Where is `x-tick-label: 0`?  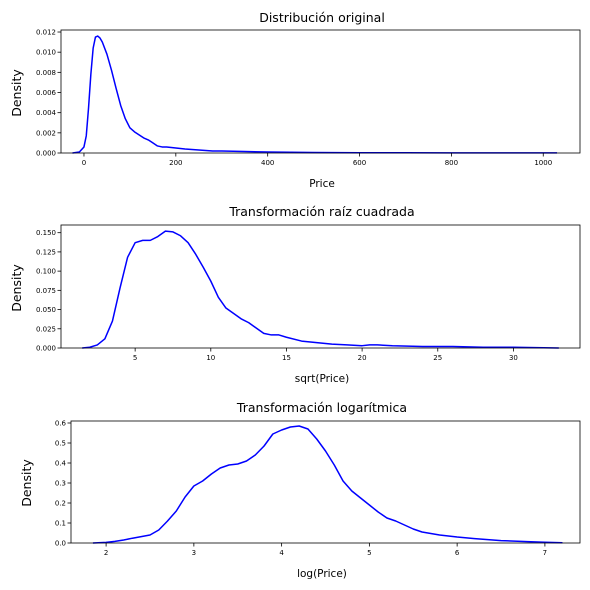
x-tick-label: 0 is located at coordinates (84, 163).